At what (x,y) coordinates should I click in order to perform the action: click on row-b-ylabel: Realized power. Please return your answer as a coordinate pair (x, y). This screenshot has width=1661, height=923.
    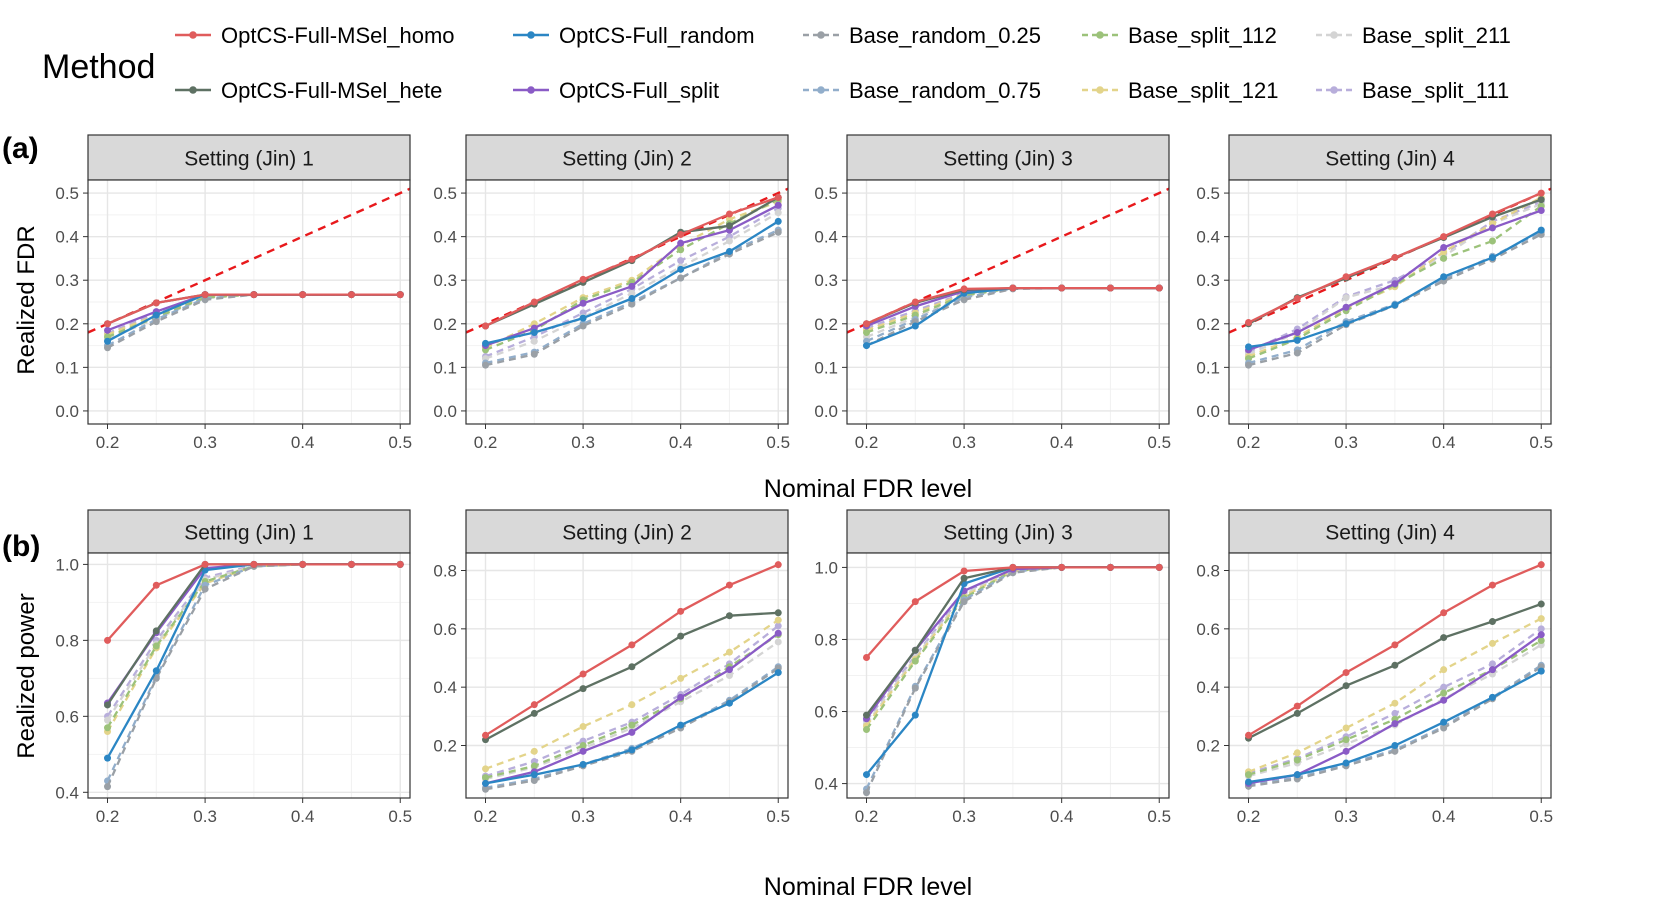
    Looking at the image, I should click on (26, 675).